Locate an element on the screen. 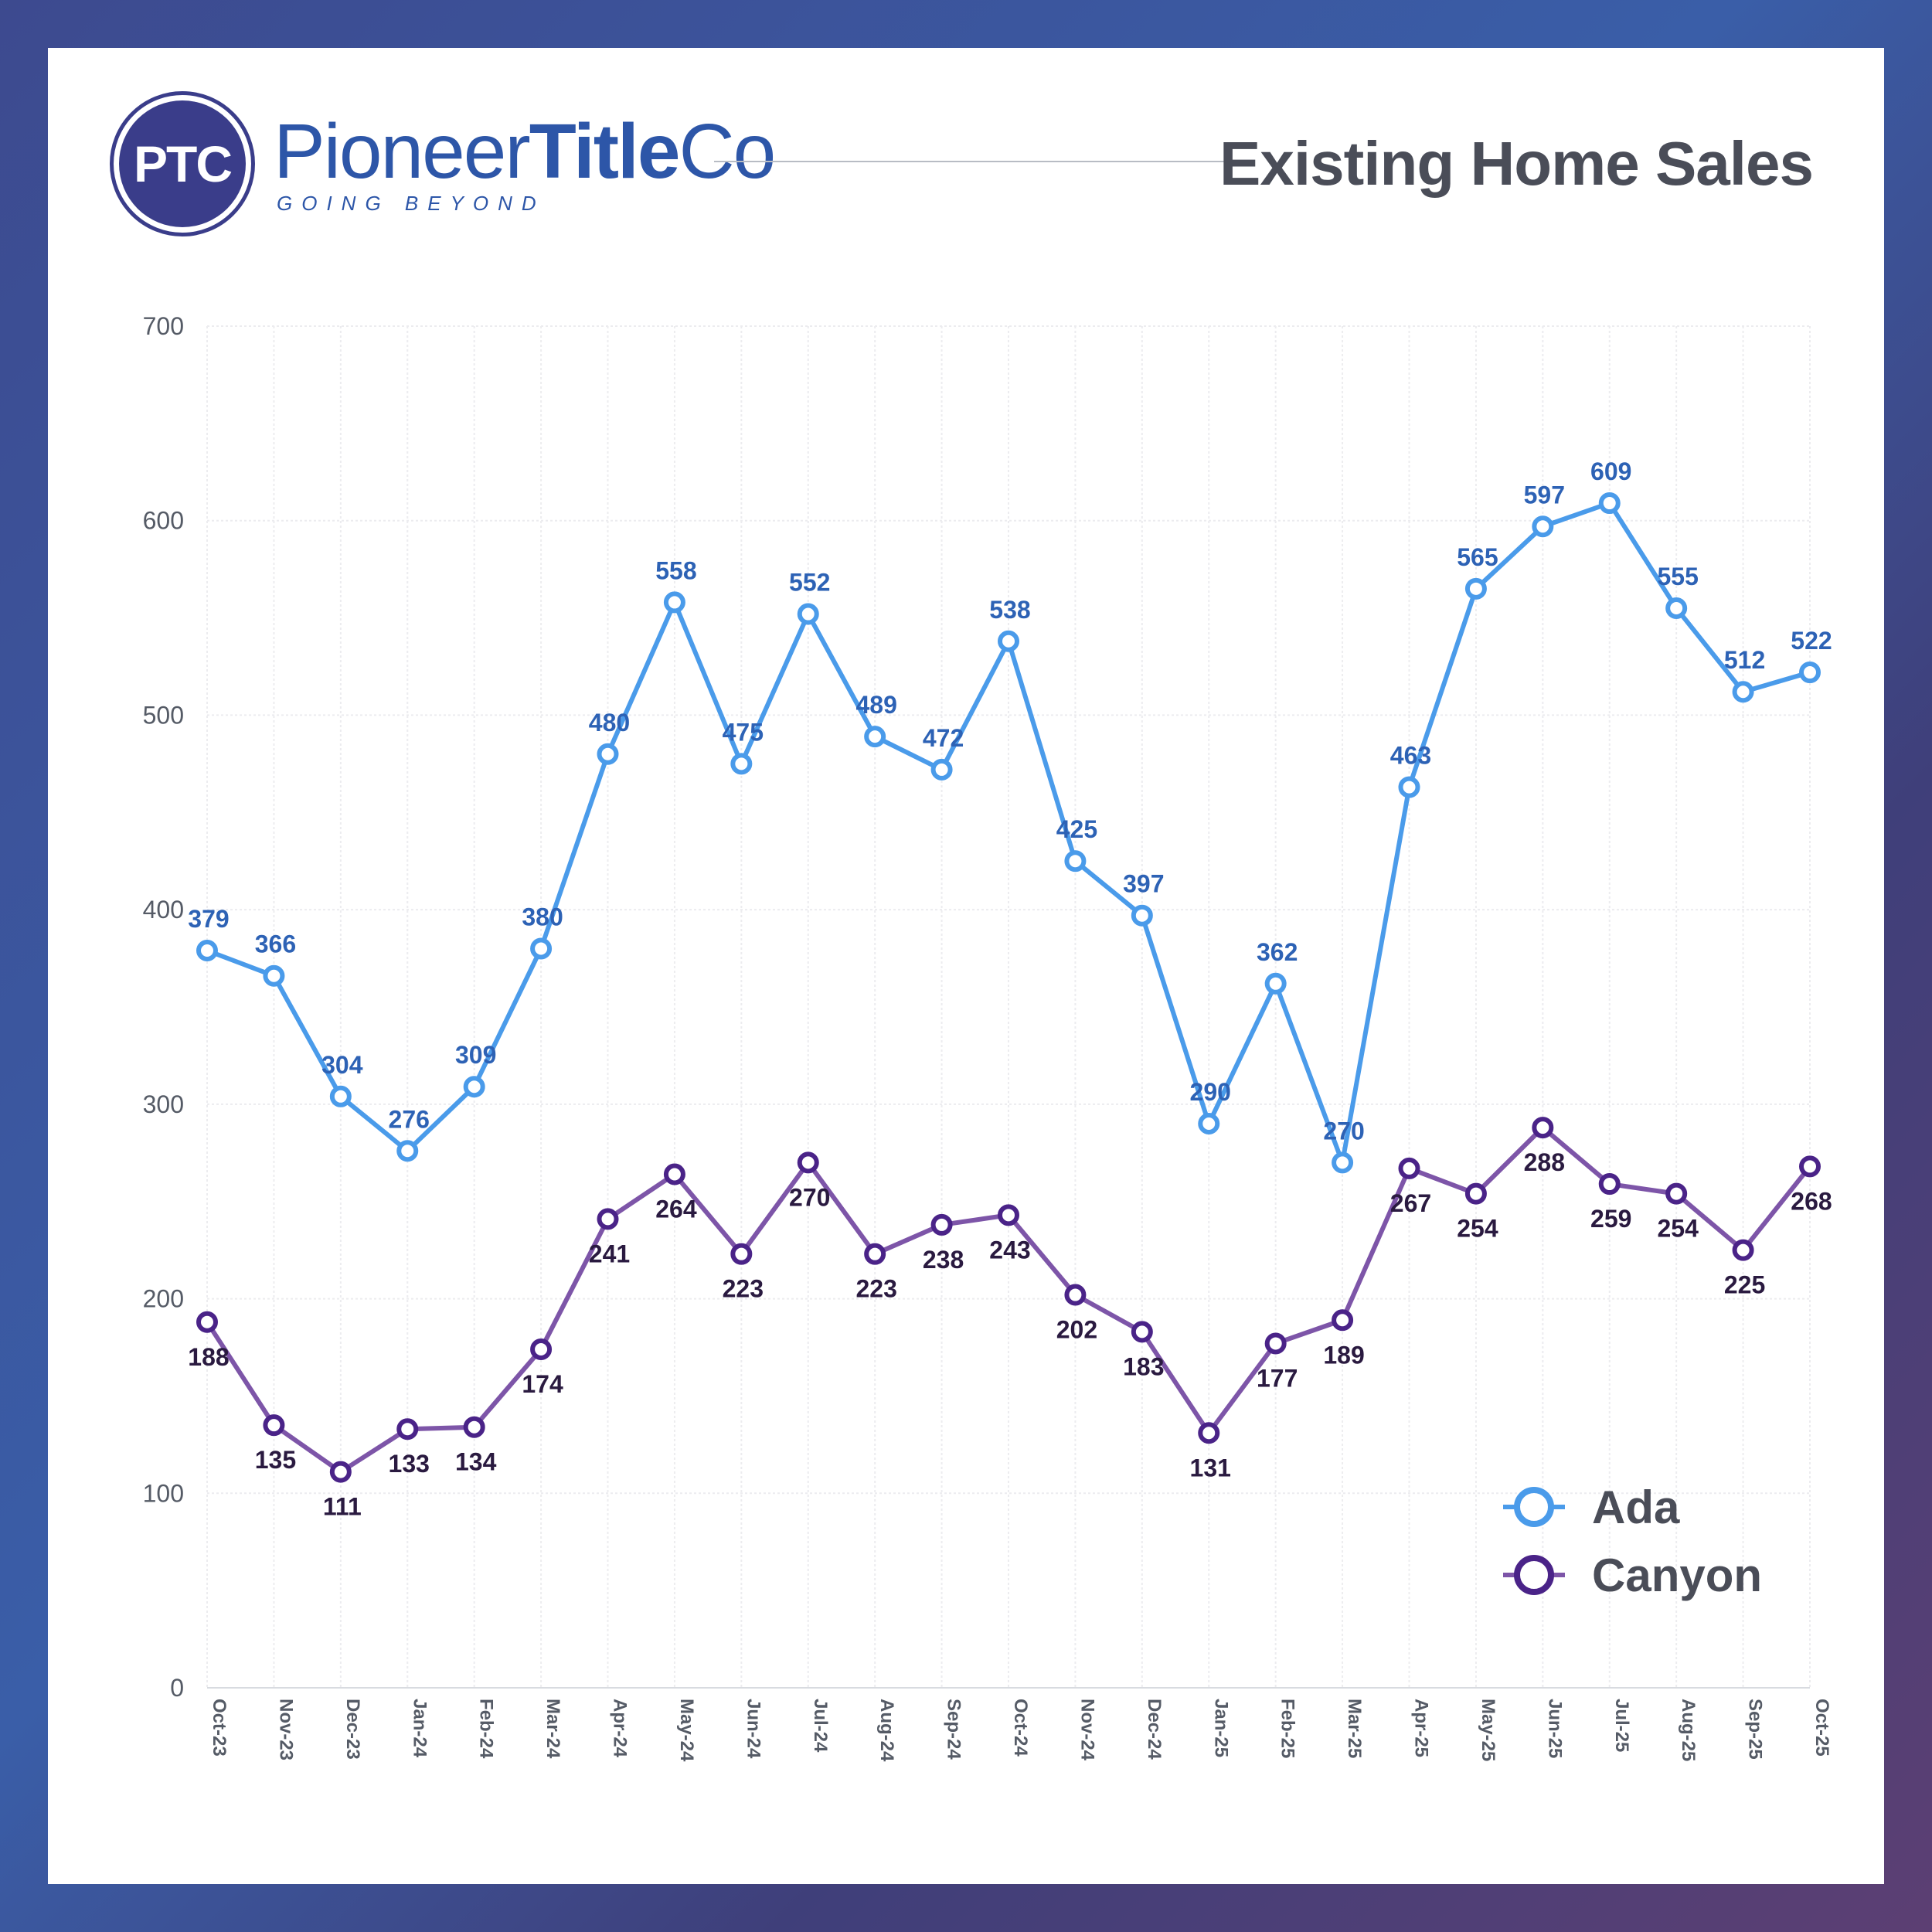  x-tick-label: Dec-24 is located at coordinates (1155, 1729).